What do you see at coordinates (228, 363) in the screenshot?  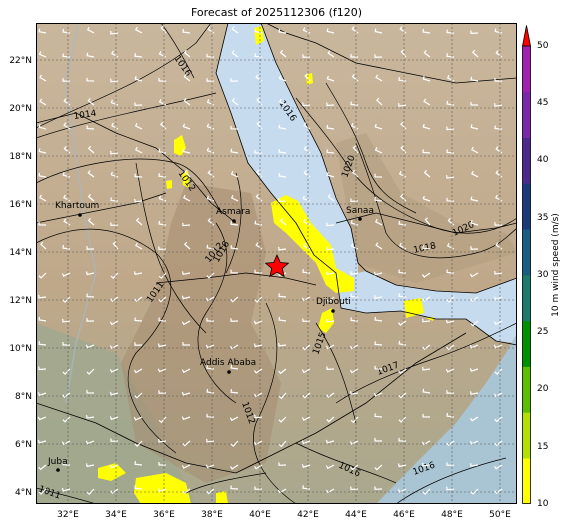 I see `city-label-addis: Addis Ababa` at bounding box center [228, 363].